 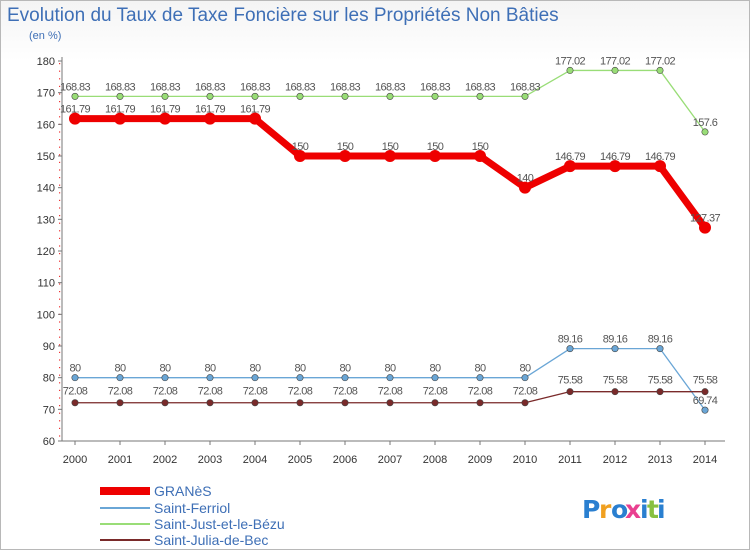 I want to click on logo-letter: t, so click(x=653, y=509).